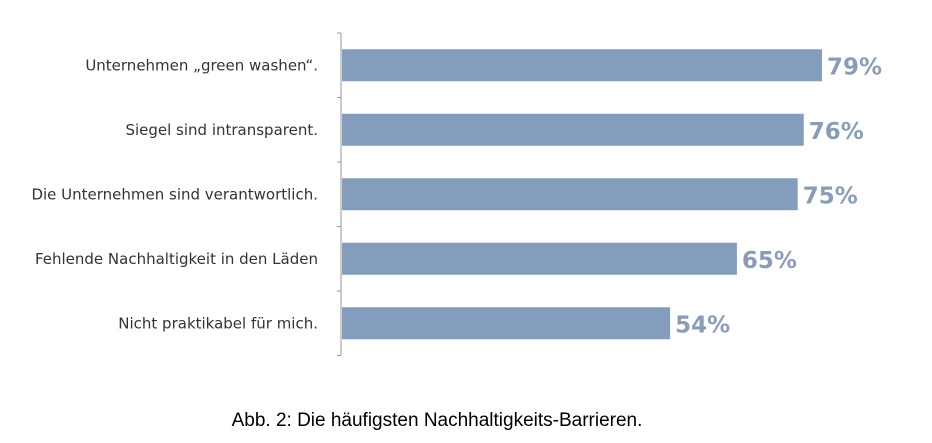 Image resolution: width=932 pixels, height=443 pixels. Describe the element at coordinates (769, 261) in the screenshot. I see `data-label: 65%` at that location.